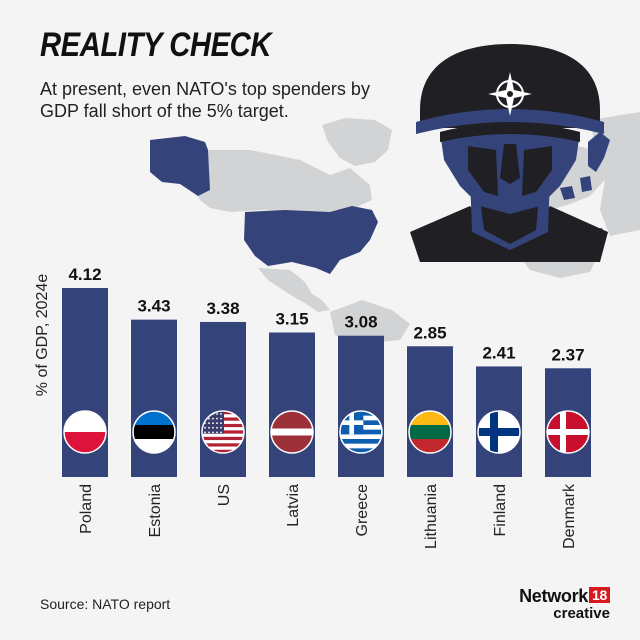  Describe the element at coordinates (224, 495) in the screenshot. I see `category-label: US` at that location.